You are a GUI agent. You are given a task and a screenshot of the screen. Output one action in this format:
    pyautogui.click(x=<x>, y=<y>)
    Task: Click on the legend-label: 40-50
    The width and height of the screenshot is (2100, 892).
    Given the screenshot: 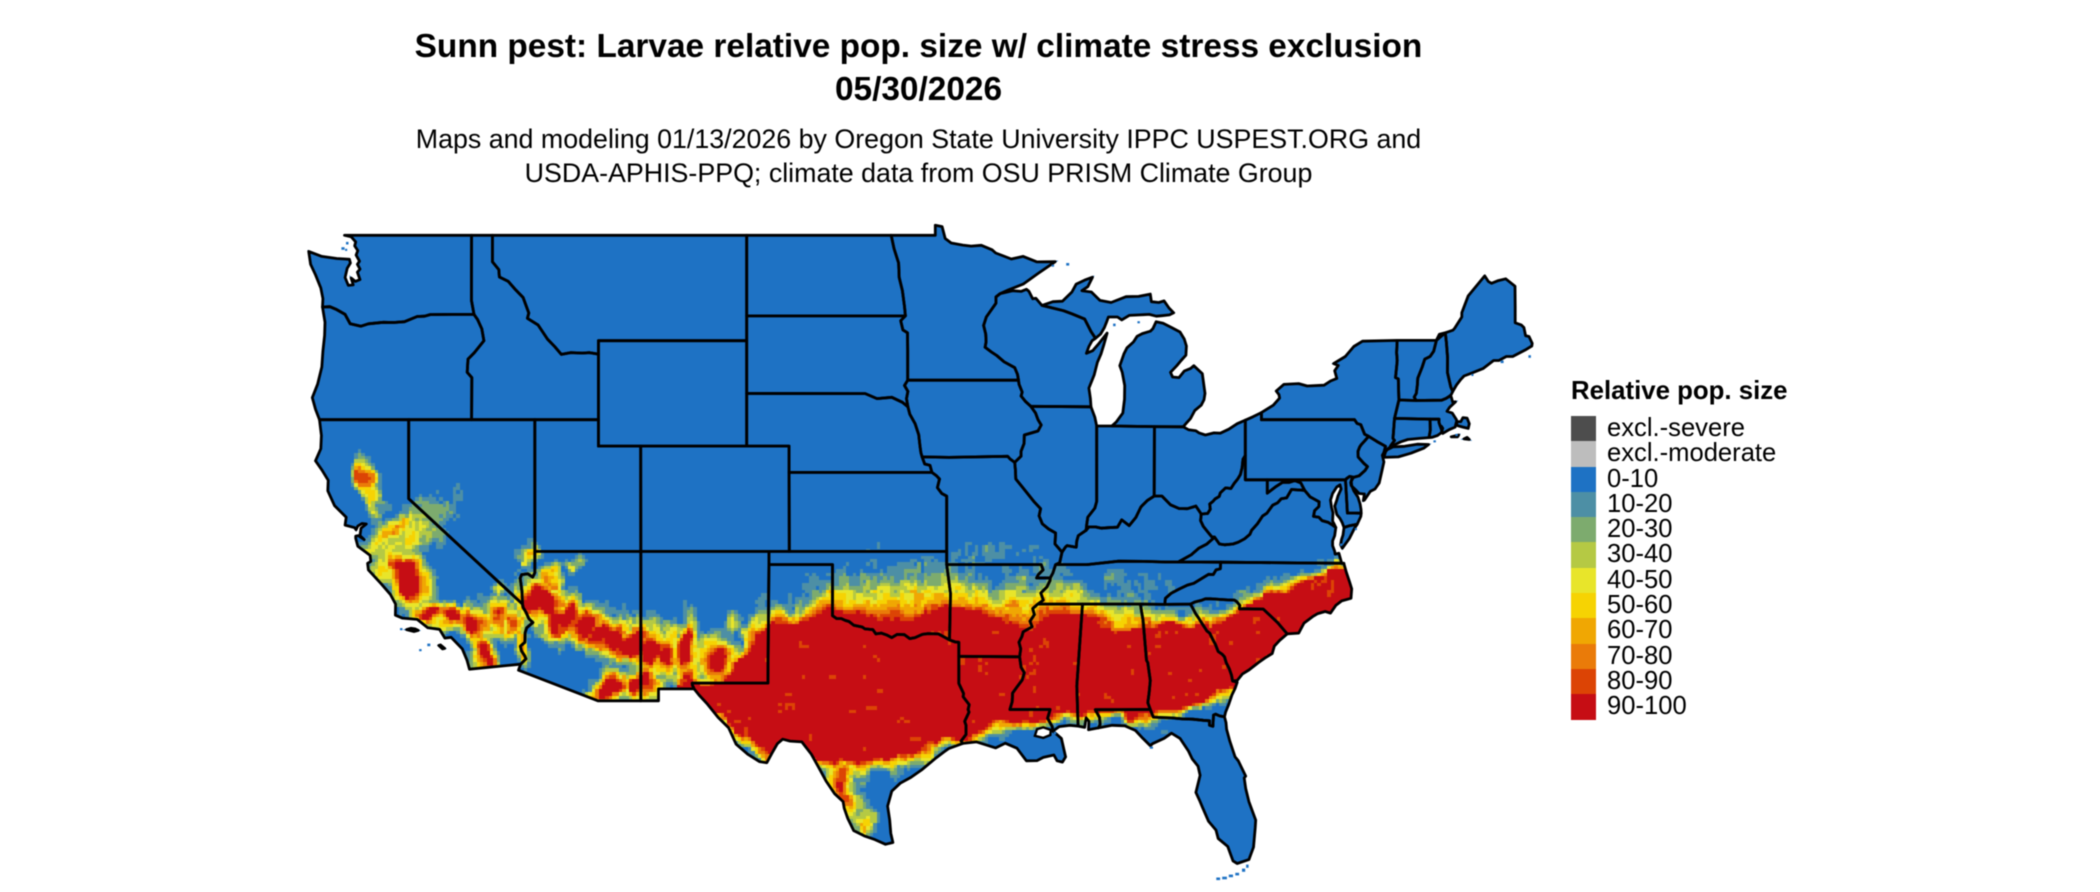 What is the action you would take?
    pyautogui.click(x=1640, y=579)
    